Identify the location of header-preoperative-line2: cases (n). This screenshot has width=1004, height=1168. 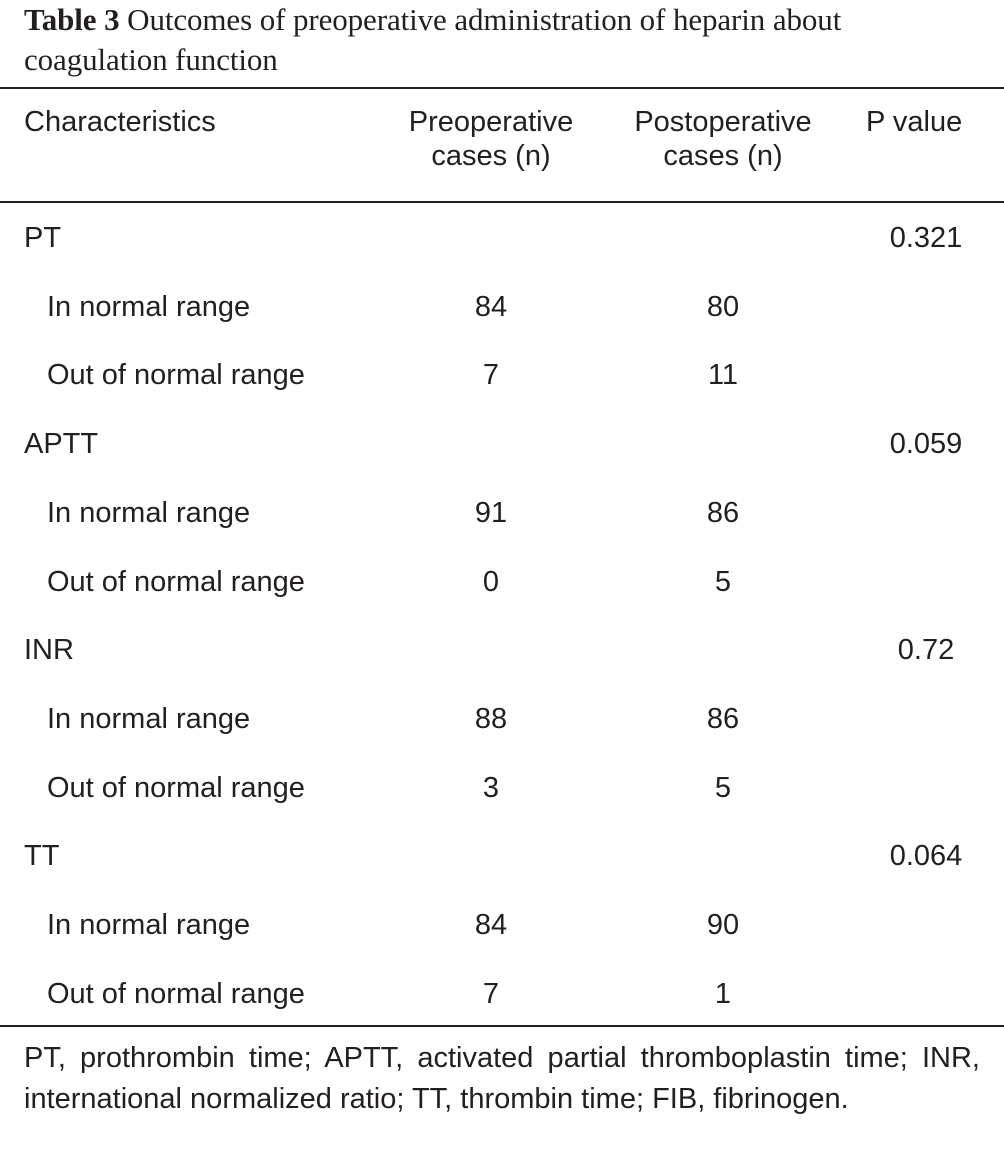
(491, 156).